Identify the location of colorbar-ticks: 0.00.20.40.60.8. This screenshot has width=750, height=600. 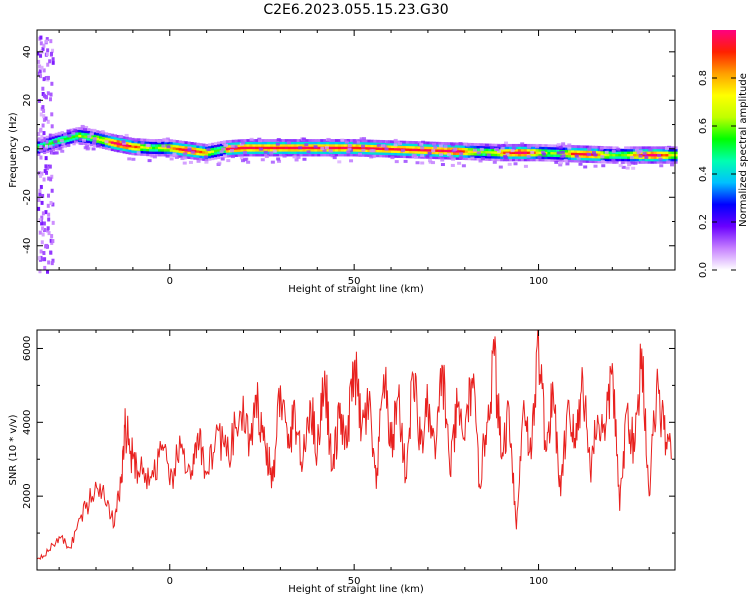
(717, 174).